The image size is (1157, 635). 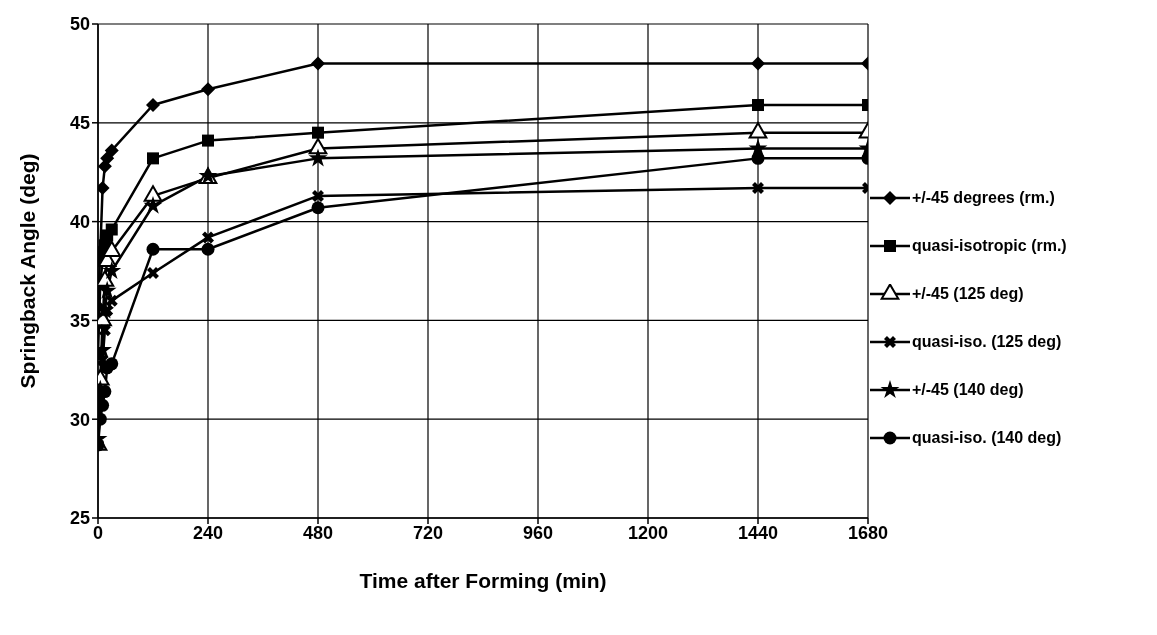 What do you see at coordinates (987, 438) in the screenshot?
I see `legend-label: quasi-iso. (140 deg)` at bounding box center [987, 438].